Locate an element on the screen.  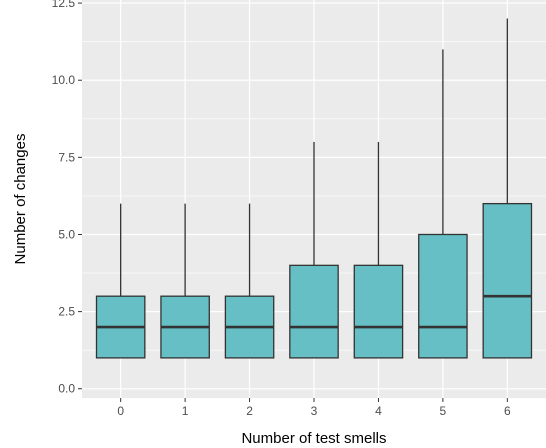
y-tick-label: 7.5 is located at coordinates (66, 157).